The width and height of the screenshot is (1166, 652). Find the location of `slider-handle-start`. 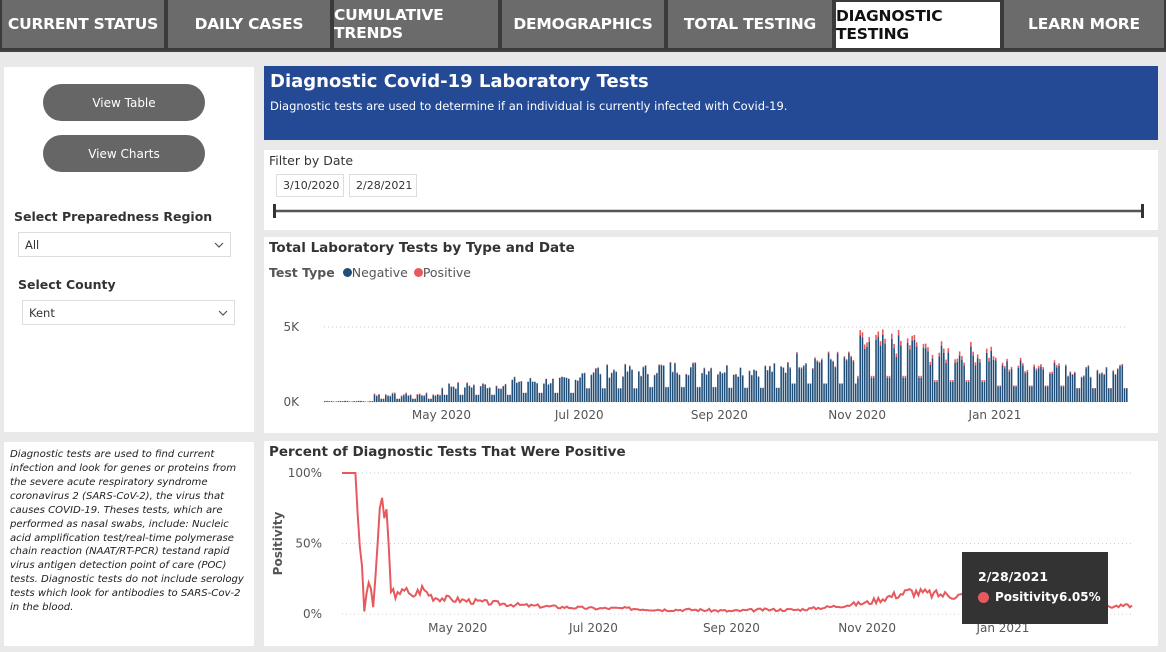

slider-handle-start is located at coordinates (274, 211).